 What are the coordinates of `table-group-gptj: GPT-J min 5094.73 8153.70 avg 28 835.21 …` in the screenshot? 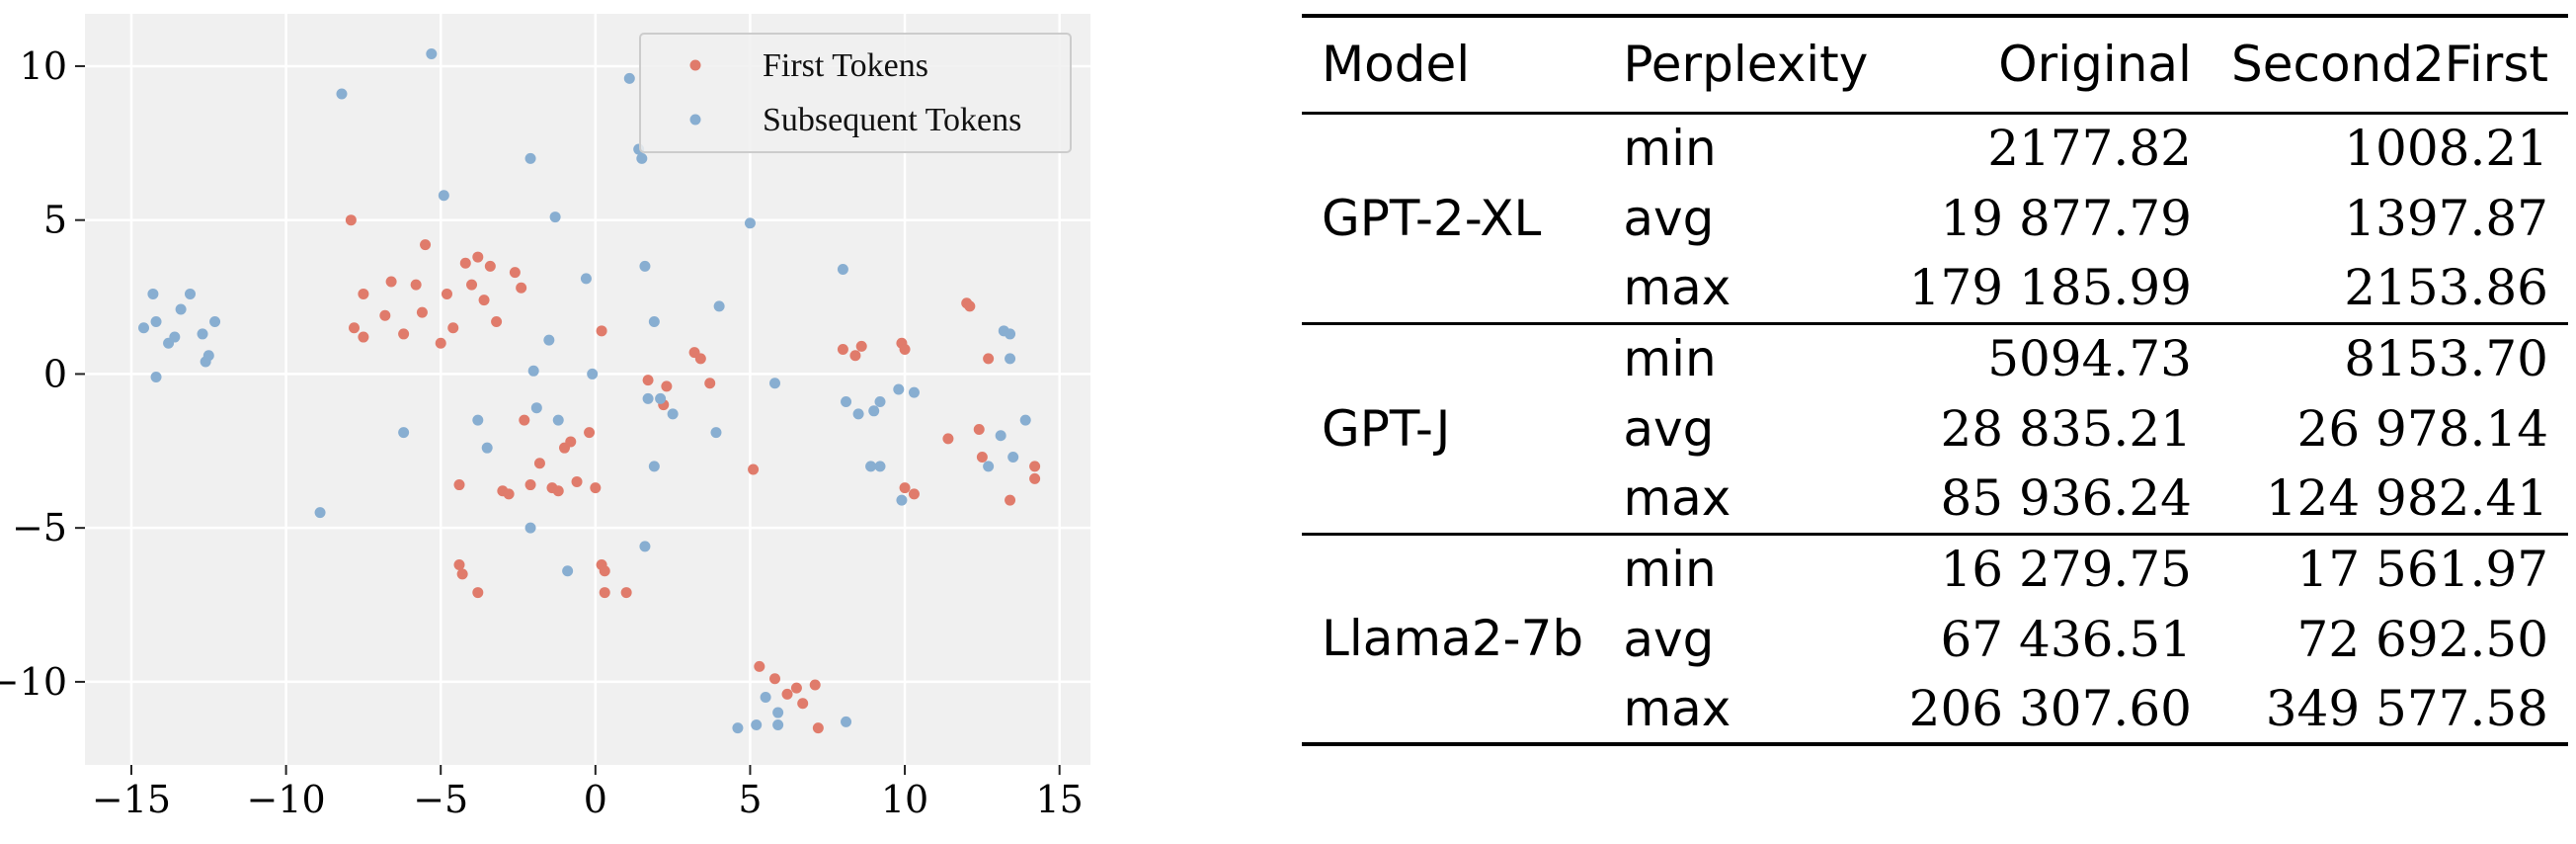 It's located at (1935, 428).